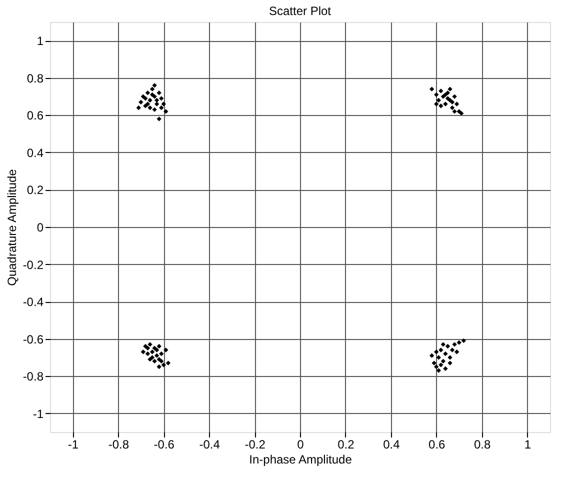 Image resolution: width=574 pixels, height=485 pixels. Describe the element at coordinates (35, 190) in the screenshot. I see `y-tick-label: 0.2` at that location.